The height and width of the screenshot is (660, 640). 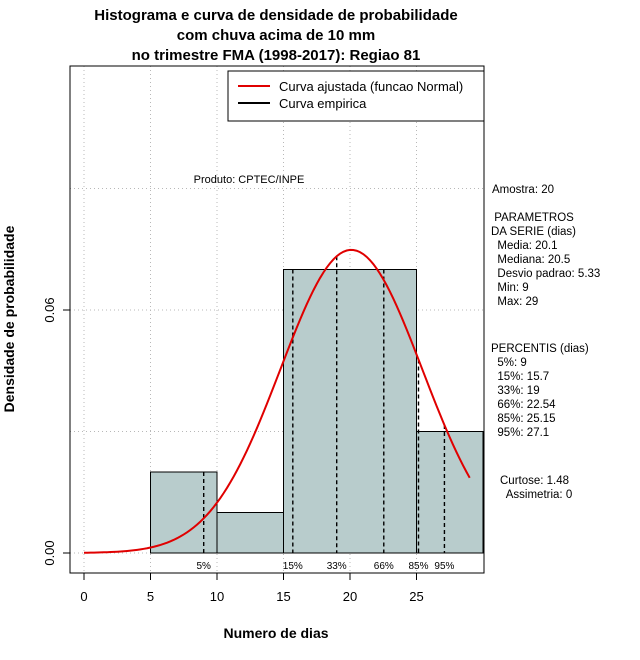 What do you see at coordinates (49, 552) in the screenshot?
I see `y-tick-label: 0.00` at bounding box center [49, 552].